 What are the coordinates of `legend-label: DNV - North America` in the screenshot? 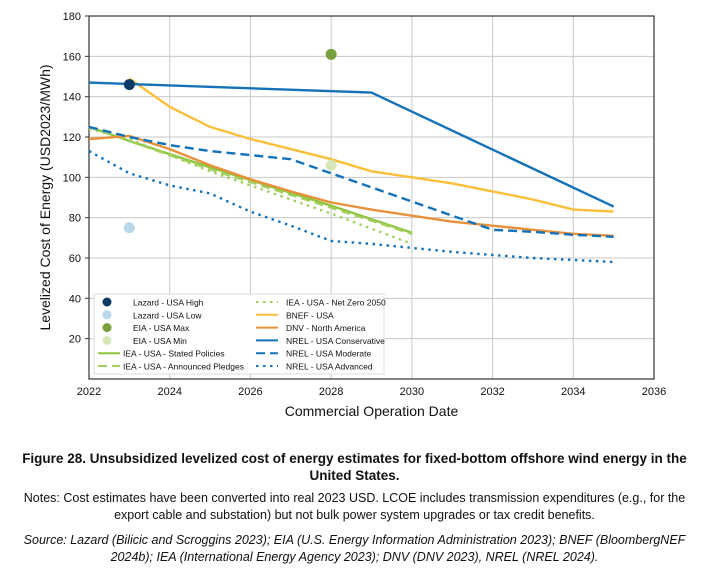 It's located at (326, 328).